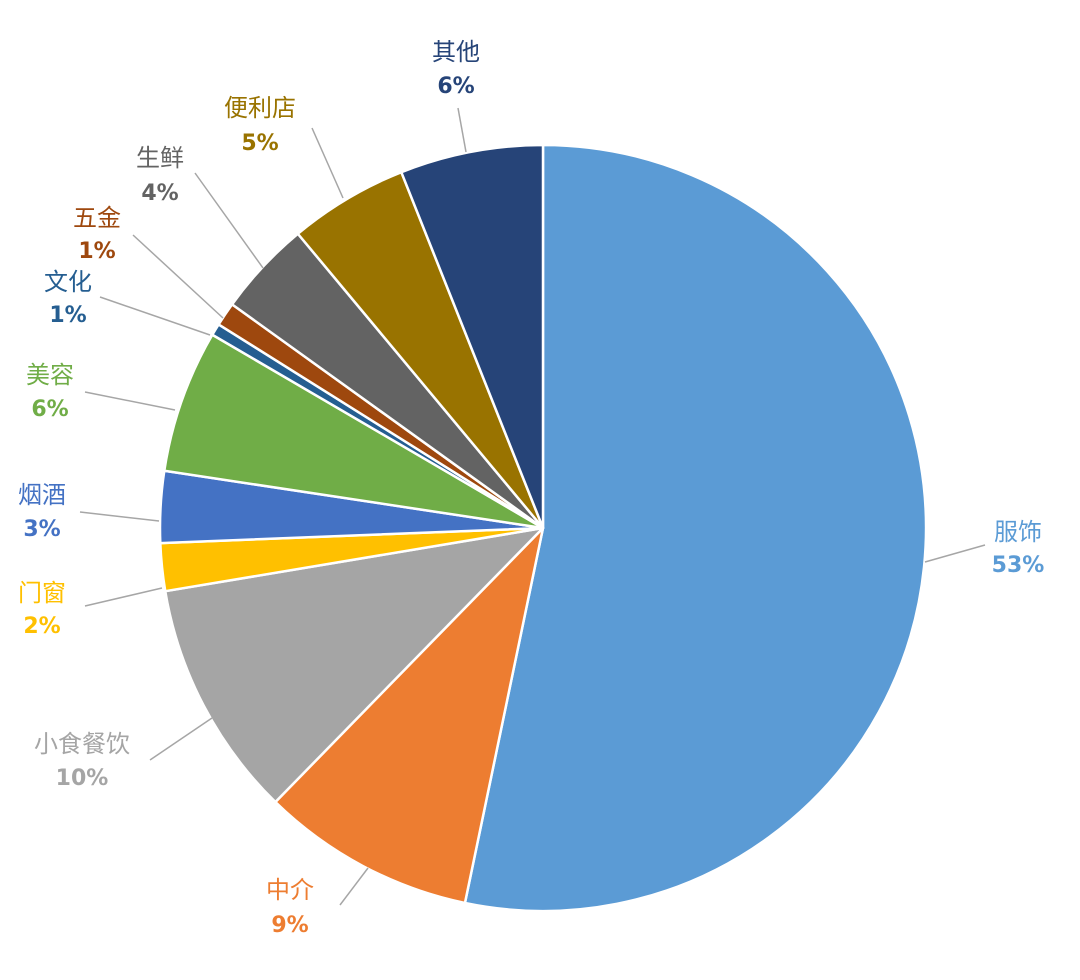  I want to click on slice-label-name: 五金, so click(97, 218).